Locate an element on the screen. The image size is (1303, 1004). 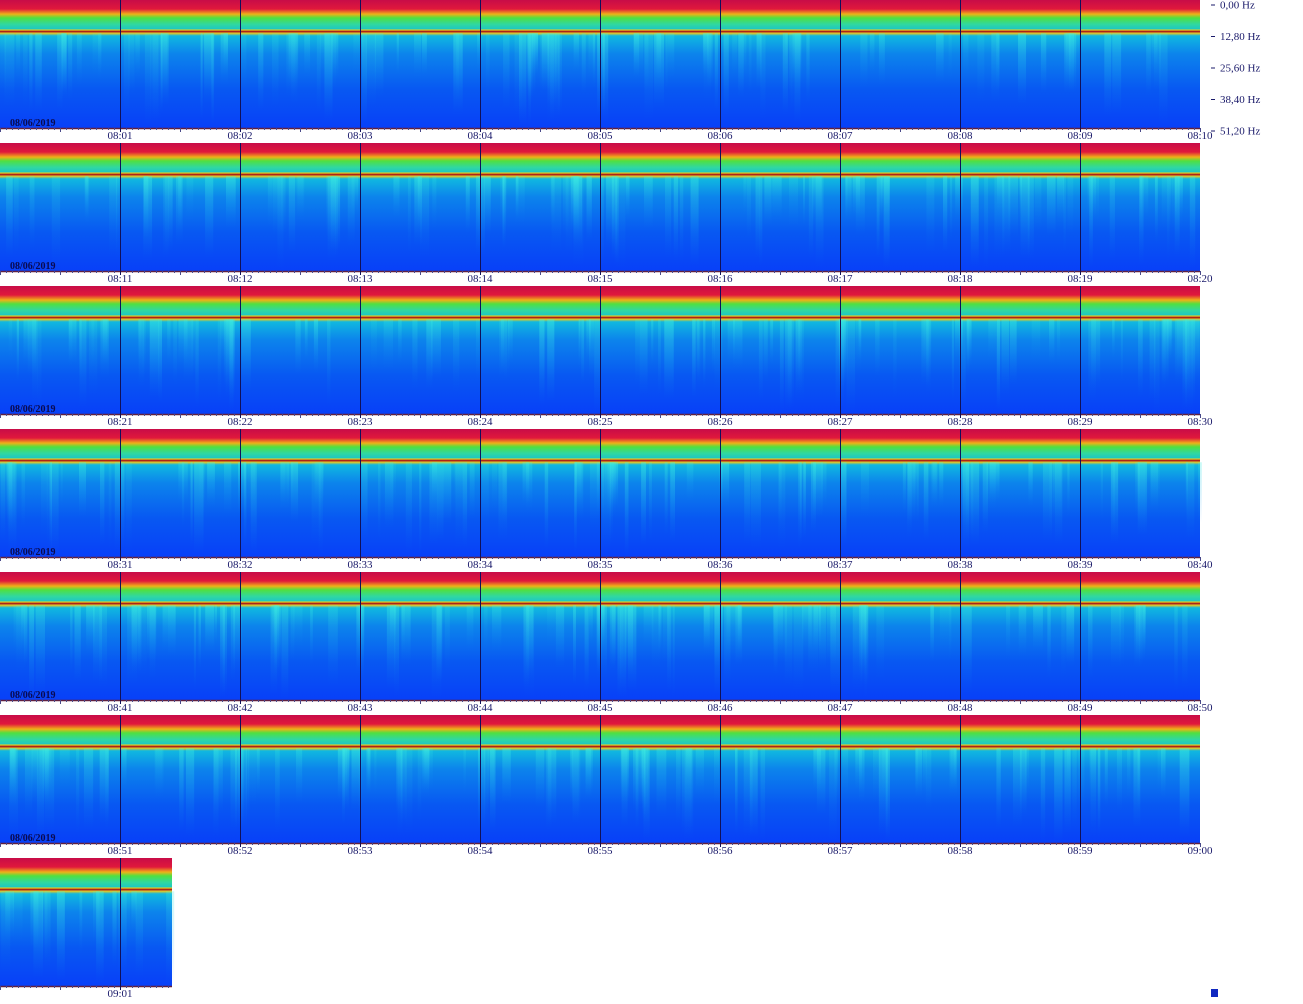
status-icon is located at coordinates (1214, 993).